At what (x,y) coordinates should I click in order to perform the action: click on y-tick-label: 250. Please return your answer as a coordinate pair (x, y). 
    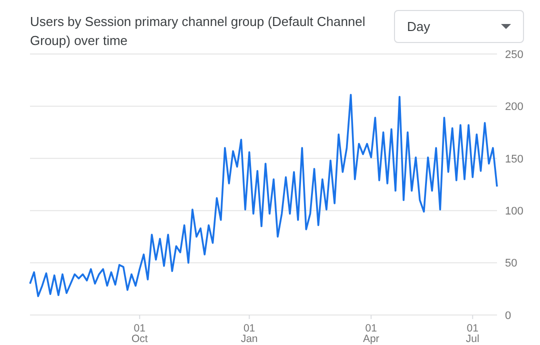
    Looking at the image, I should click on (514, 54).